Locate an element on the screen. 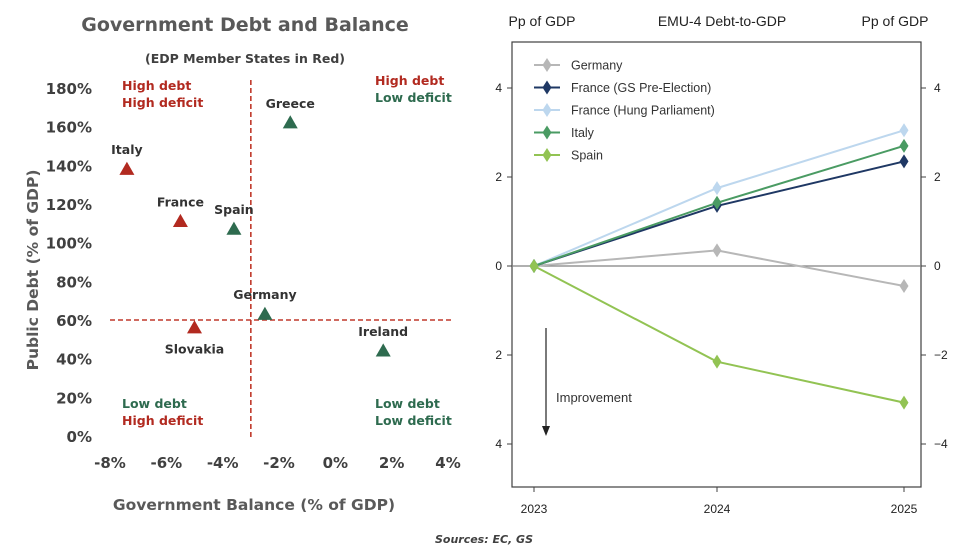  data-point-italy is located at coordinates (127, 168).